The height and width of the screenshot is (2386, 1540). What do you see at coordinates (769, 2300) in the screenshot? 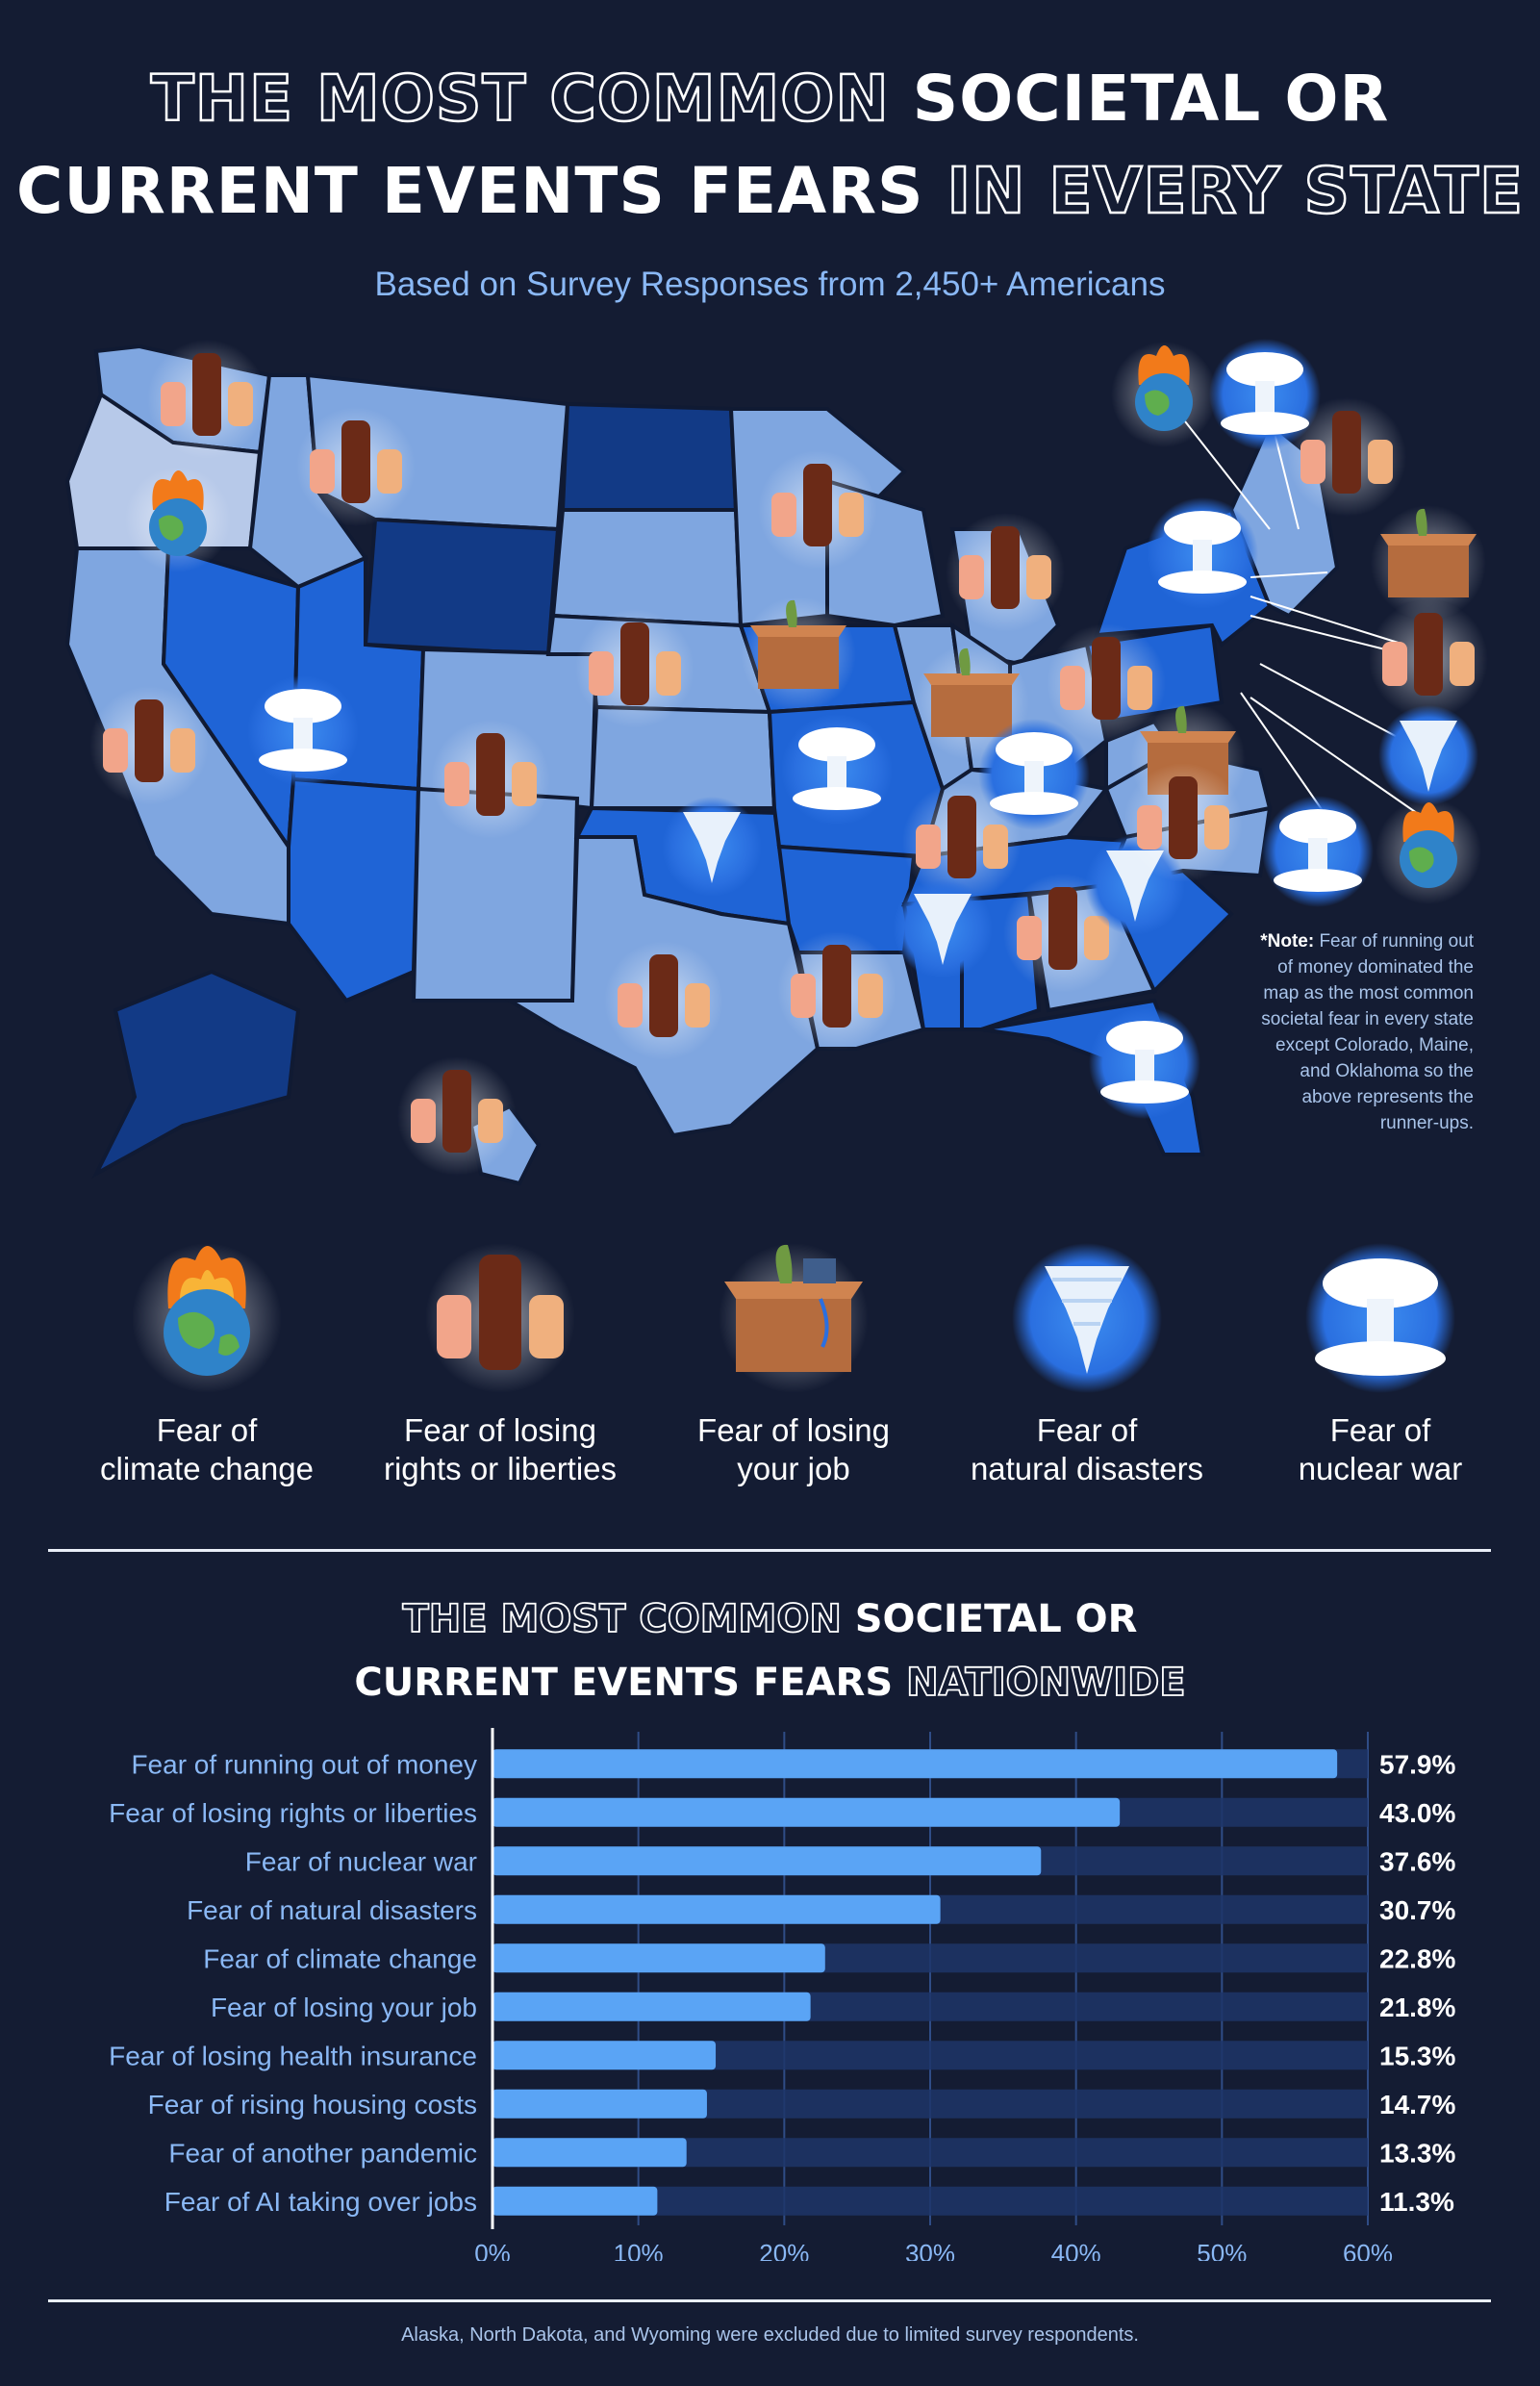
I see `divider-bottom` at bounding box center [769, 2300].